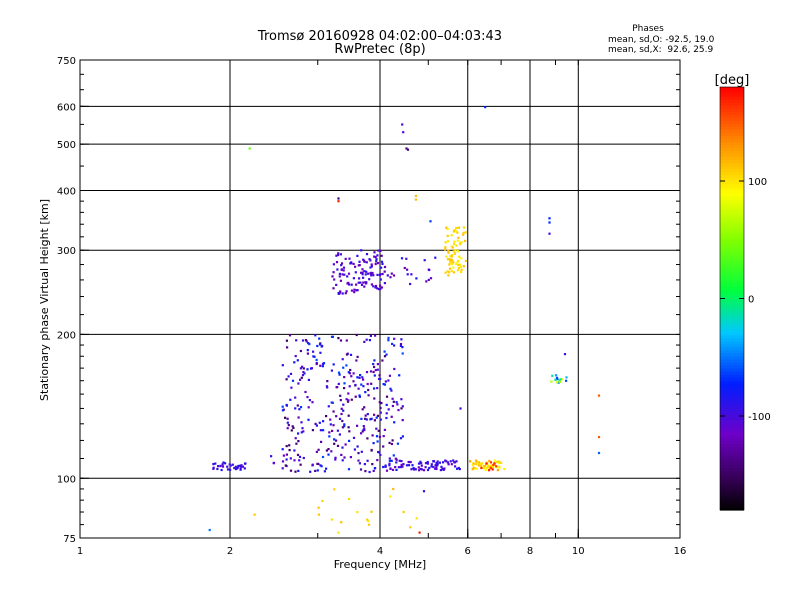 The width and height of the screenshot is (800, 600). What do you see at coordinates (379, 49) in the screenshot?
I see `chart-subtitle: RwPretec (8p)` at bounding box center [379, 49].